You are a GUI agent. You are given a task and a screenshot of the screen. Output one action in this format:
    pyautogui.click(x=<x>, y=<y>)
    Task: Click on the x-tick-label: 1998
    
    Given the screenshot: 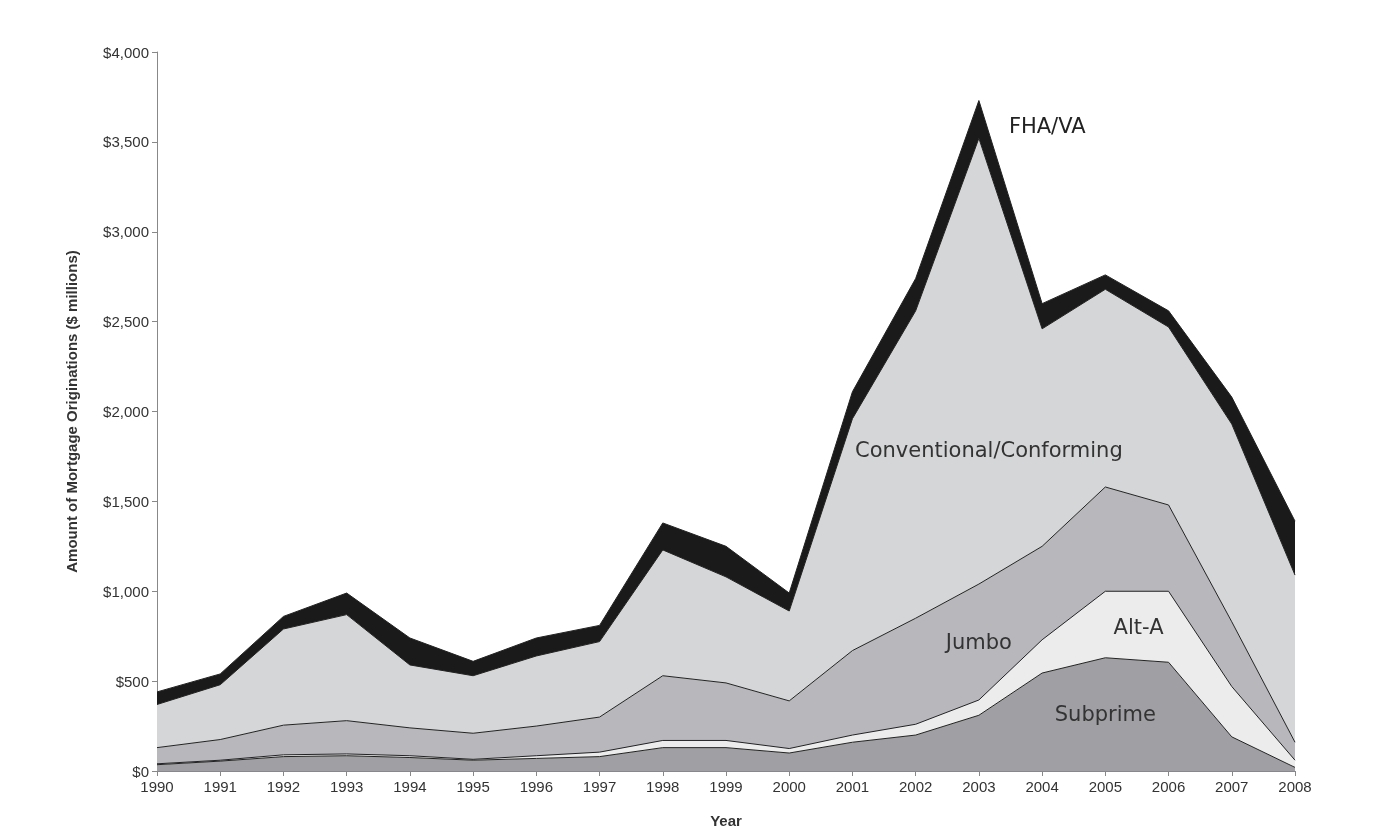 What is the action you would take?
    pyautogui.click(x=663, y=786)
    